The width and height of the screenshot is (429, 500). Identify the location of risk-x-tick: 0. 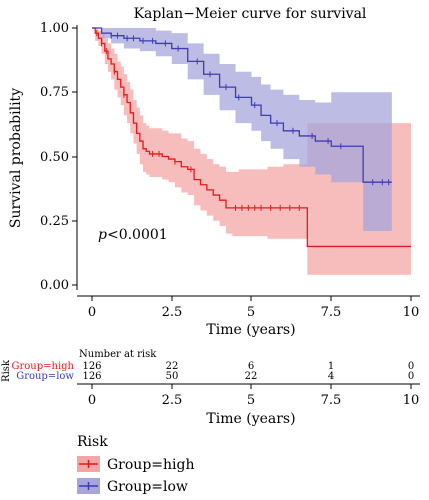
(92, 396).